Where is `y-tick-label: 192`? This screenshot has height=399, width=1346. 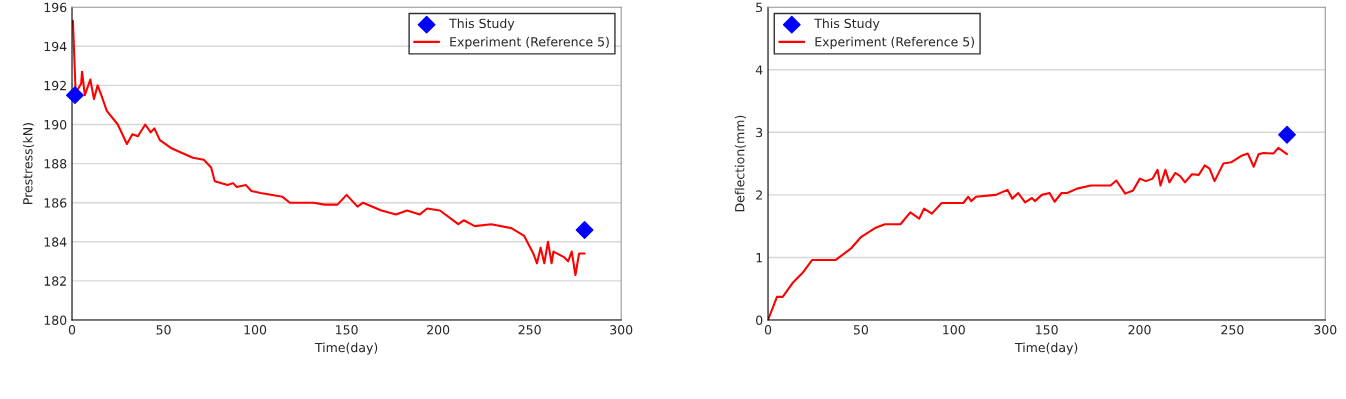
y-tick-label: 192 is located at coordinates (55, 85).